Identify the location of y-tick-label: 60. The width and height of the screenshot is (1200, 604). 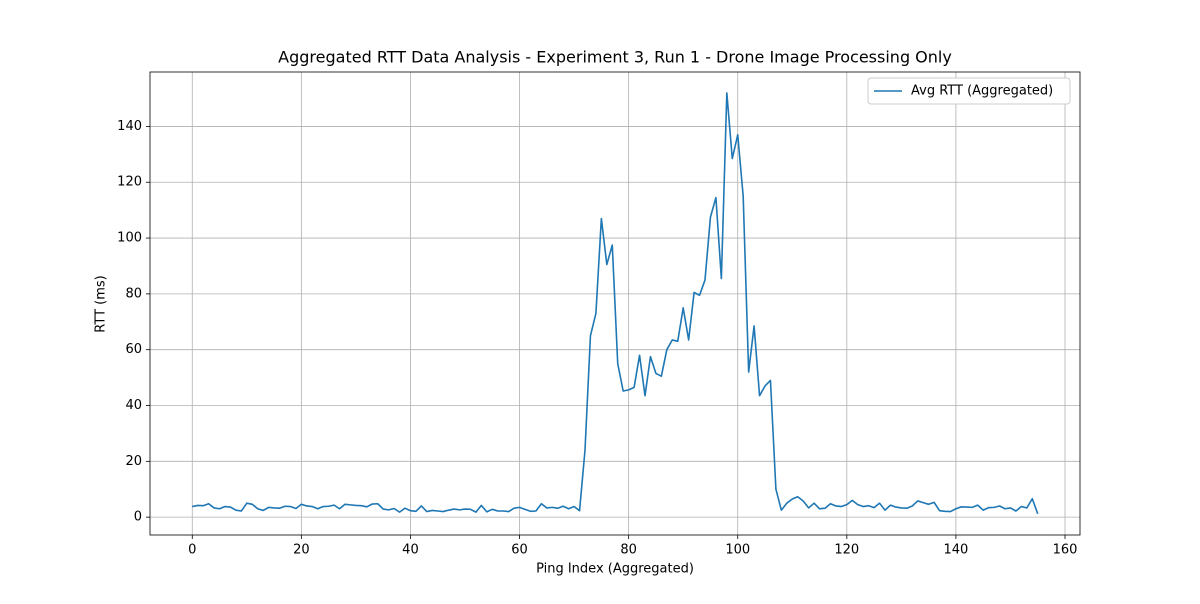
(133, 349).